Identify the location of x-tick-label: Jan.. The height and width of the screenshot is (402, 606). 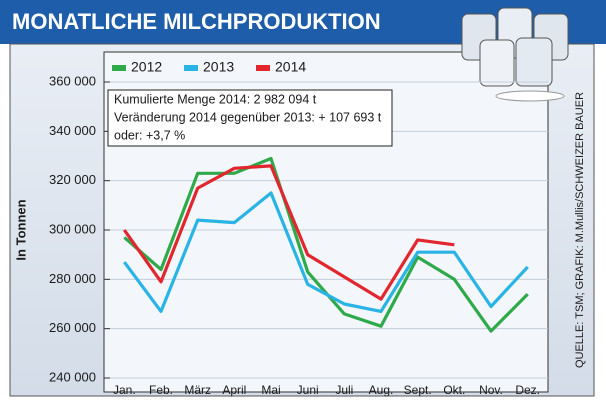
(124, 390).